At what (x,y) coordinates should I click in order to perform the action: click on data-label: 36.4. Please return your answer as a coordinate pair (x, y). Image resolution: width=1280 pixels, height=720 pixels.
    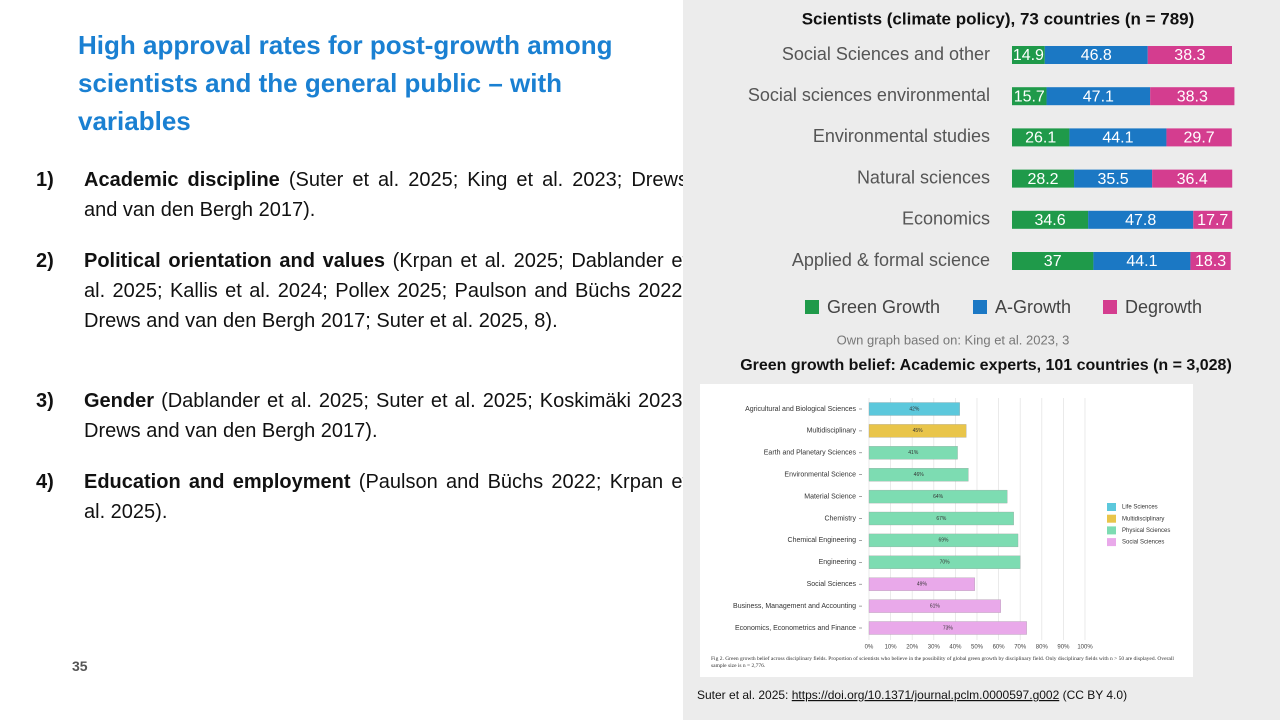
    Looking at the image, I should click on (1192, 179).